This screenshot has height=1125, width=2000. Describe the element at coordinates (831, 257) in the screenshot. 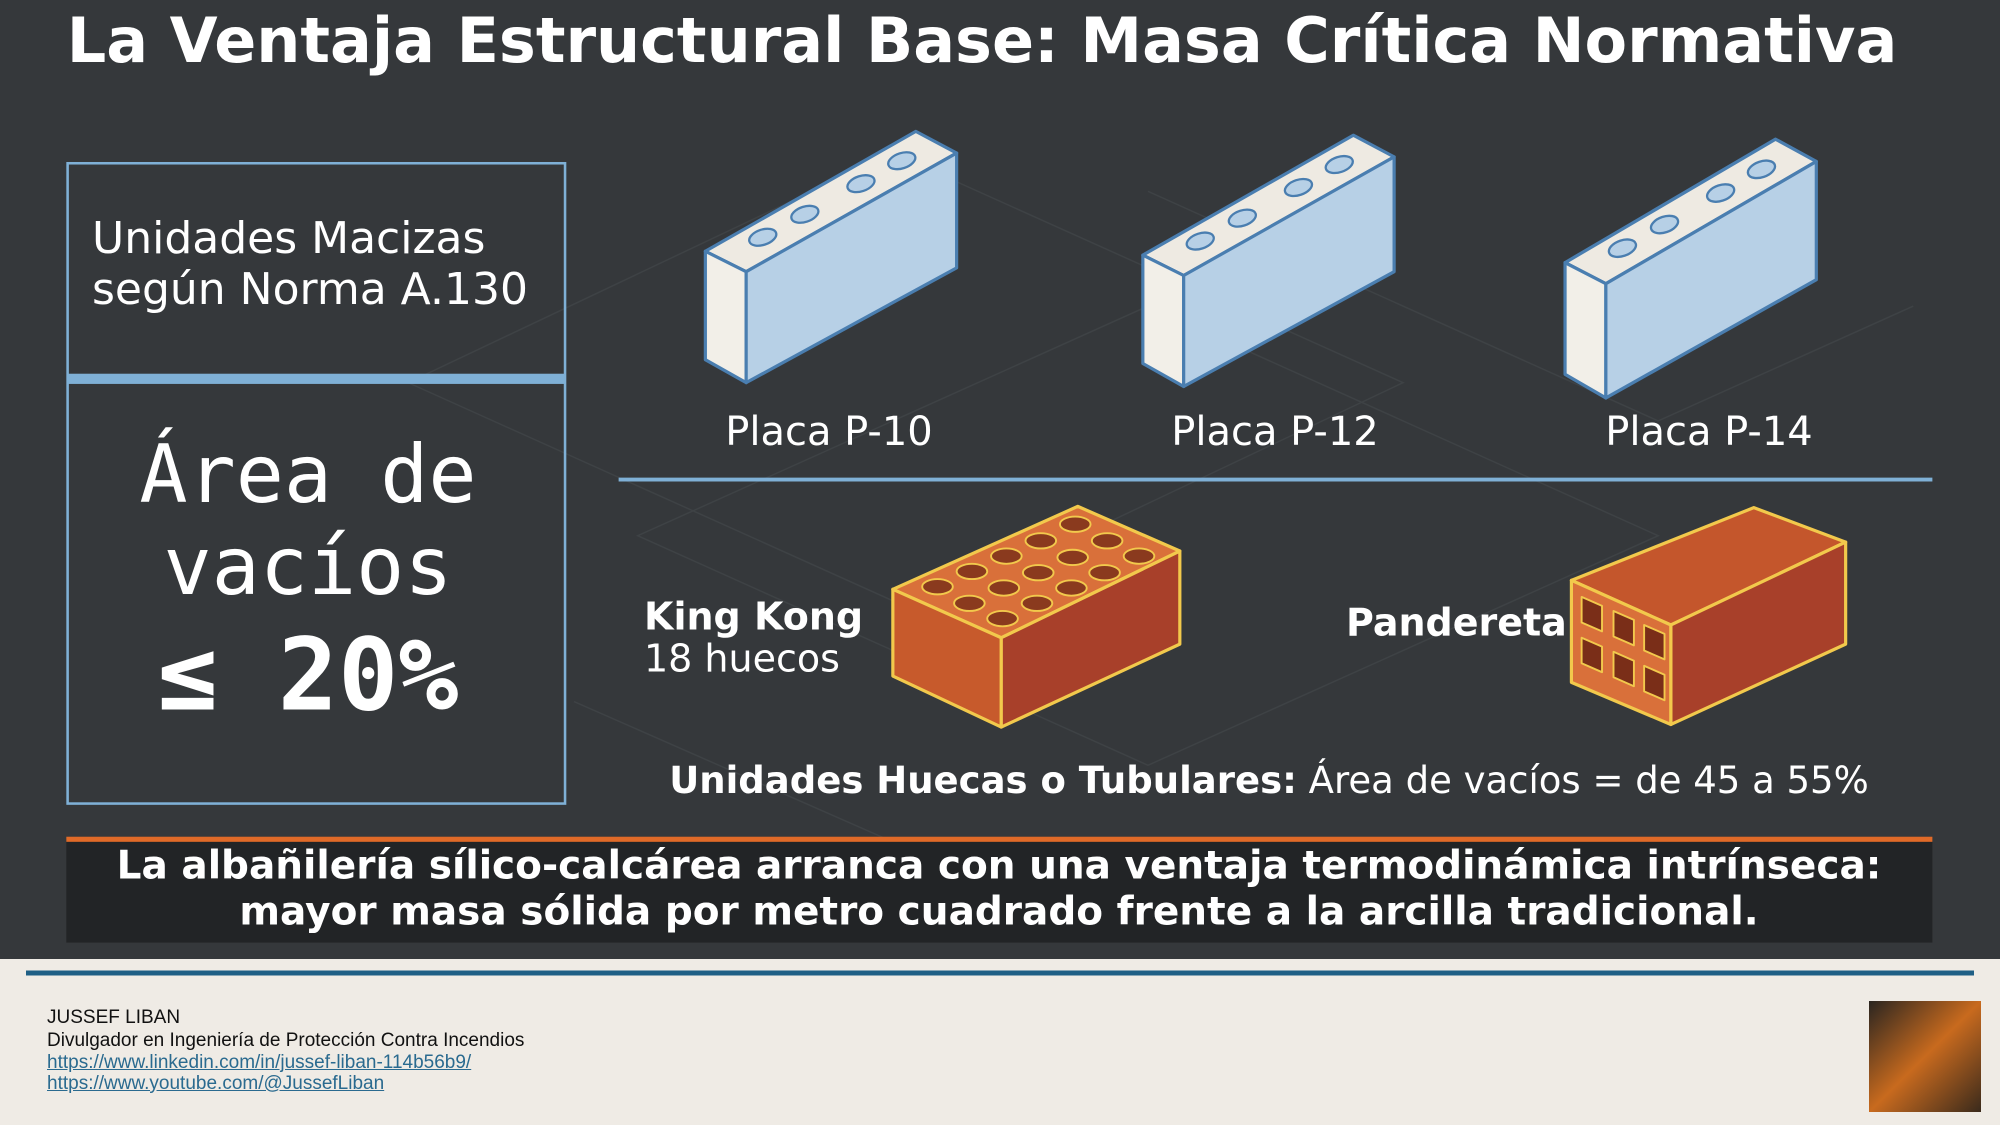

I see `plate-block` at that location.